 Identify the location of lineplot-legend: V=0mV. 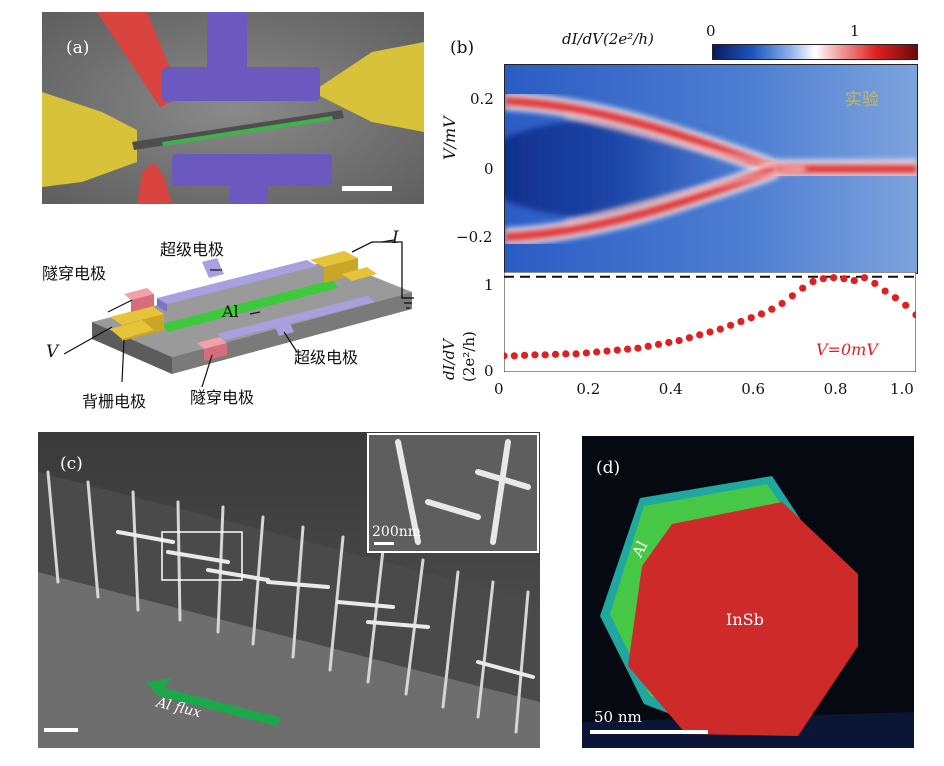
(847, 349).